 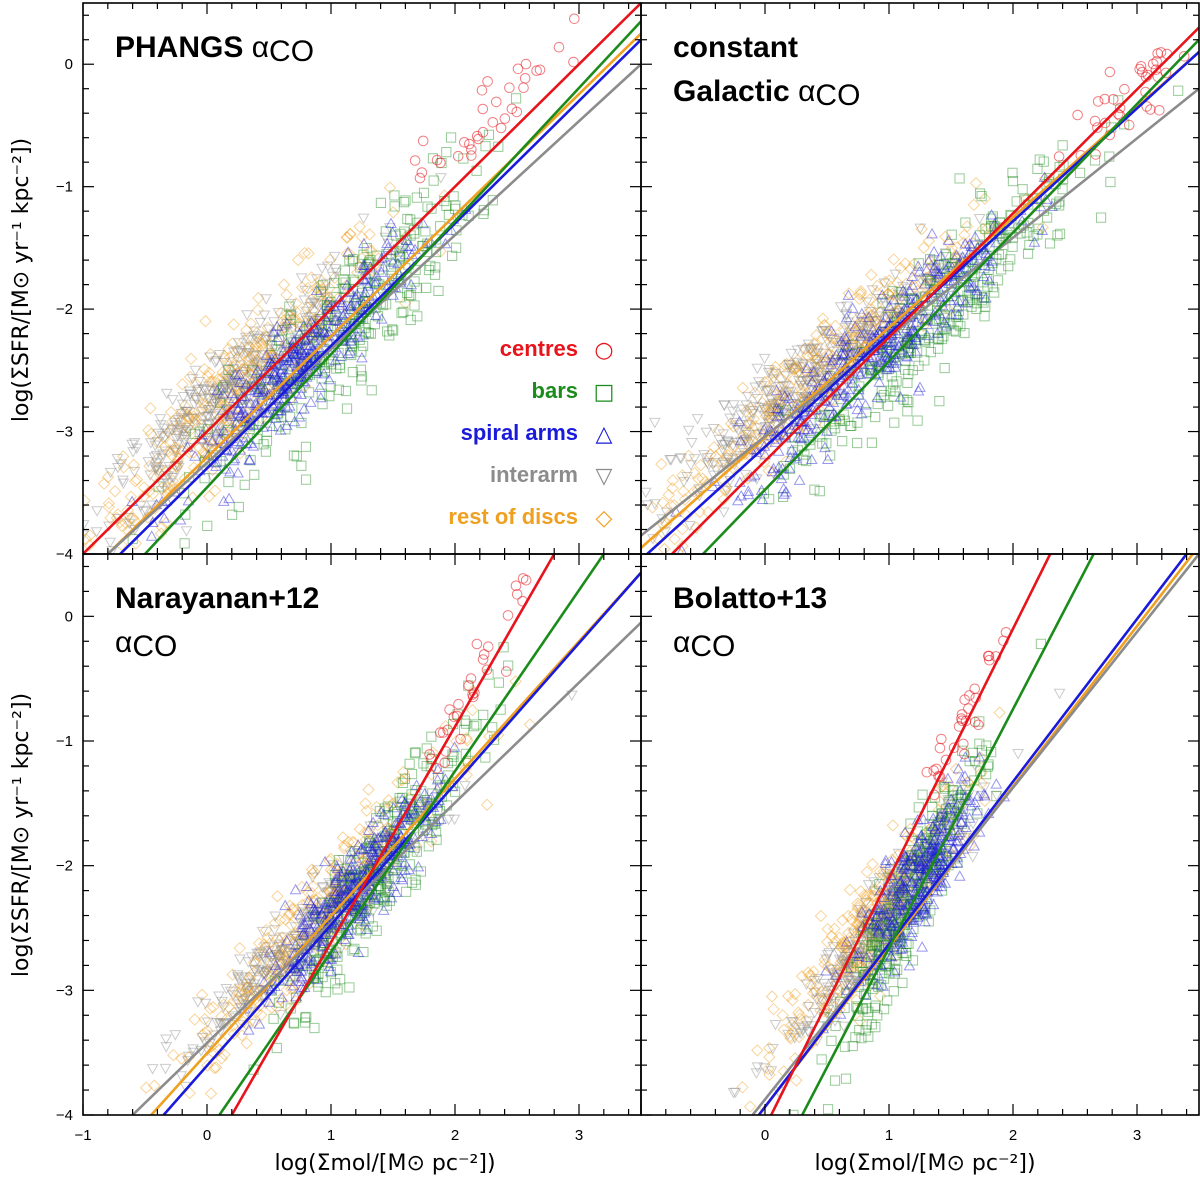 What do you see at coordinates (483, 659) in the screenshot?
I see `marker-centres` at bounding box center [483, 659].